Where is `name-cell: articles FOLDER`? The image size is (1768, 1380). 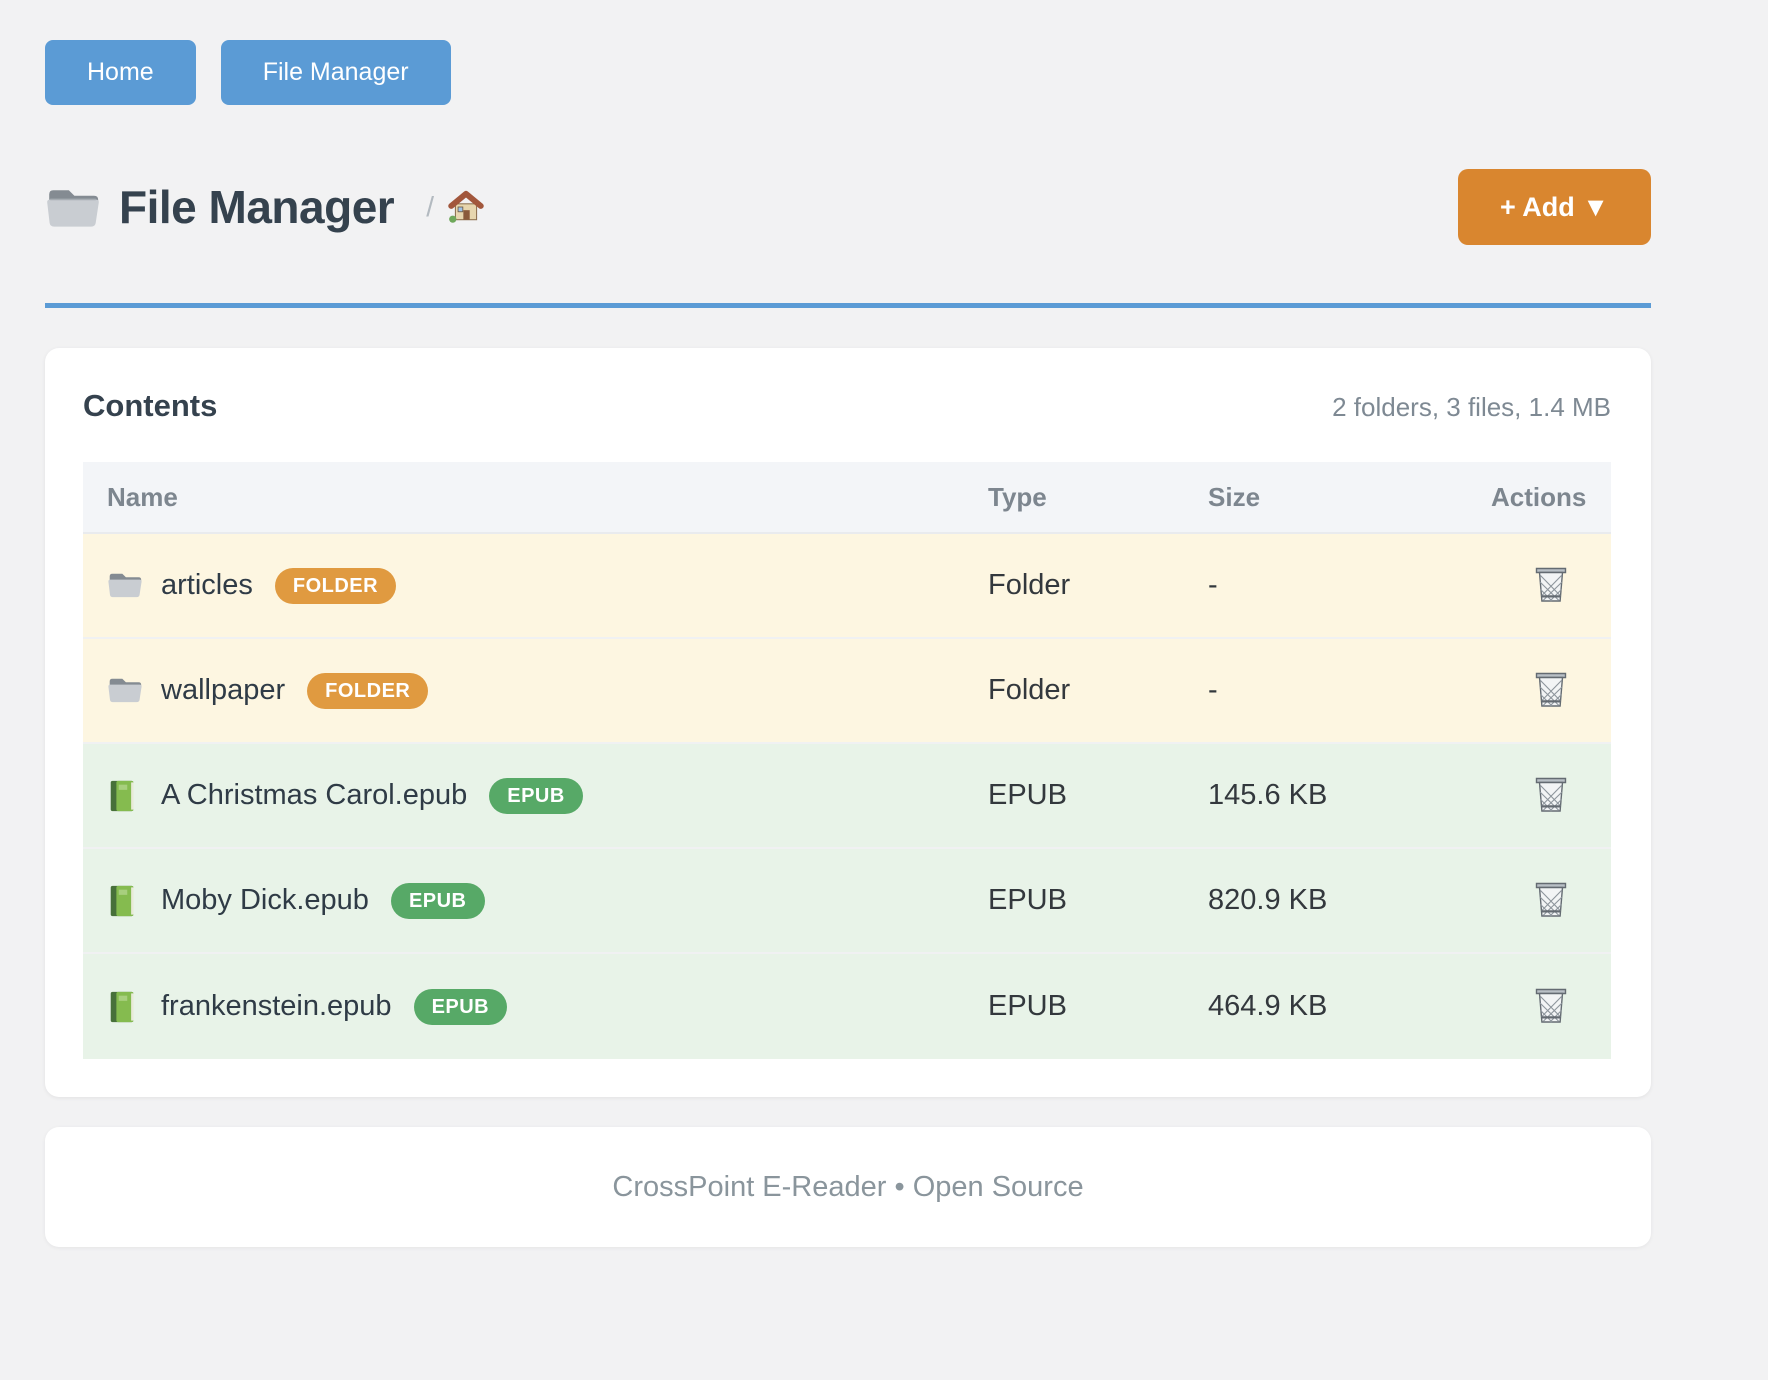
name-cell: articles FOLDER is located at coordinates (523, 585).